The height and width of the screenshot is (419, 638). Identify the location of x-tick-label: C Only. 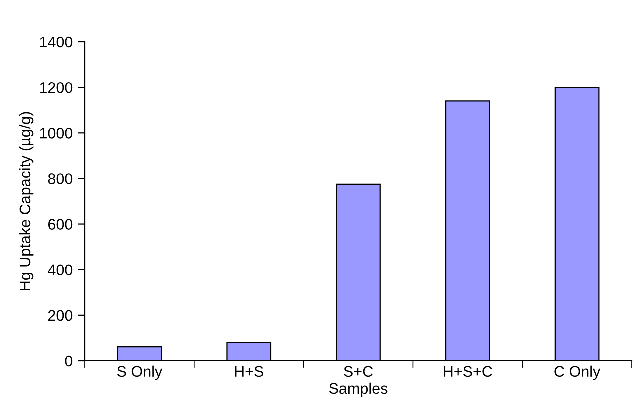
(577, 373).